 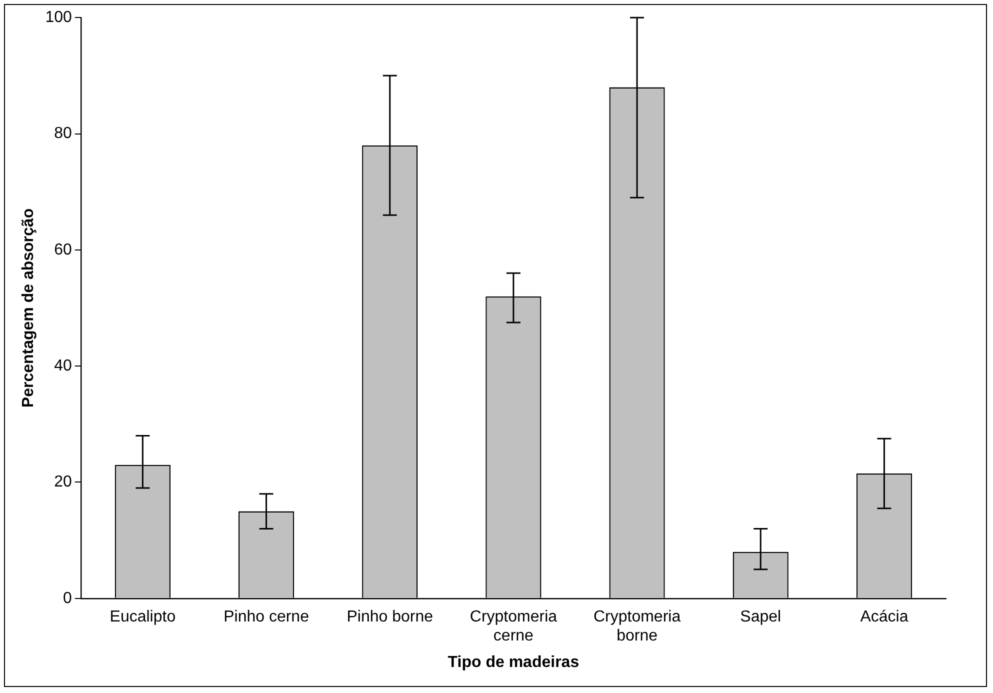 I want to click on y-tick-label: 20, so click(x=63, y=482).